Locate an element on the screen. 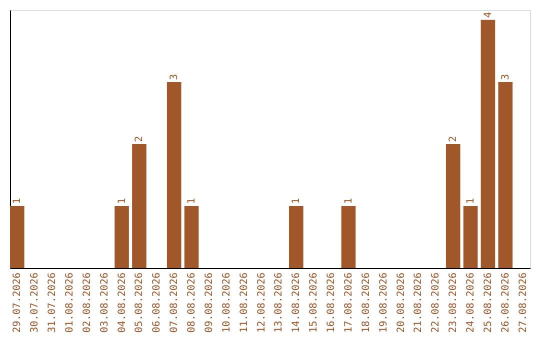  x-tick-label: 29.07.2026 is located at coordinates (18, 302).